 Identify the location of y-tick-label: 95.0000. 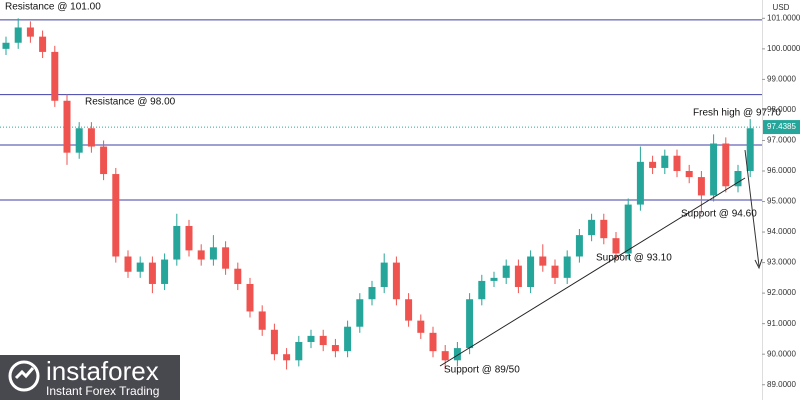
(781, 201).